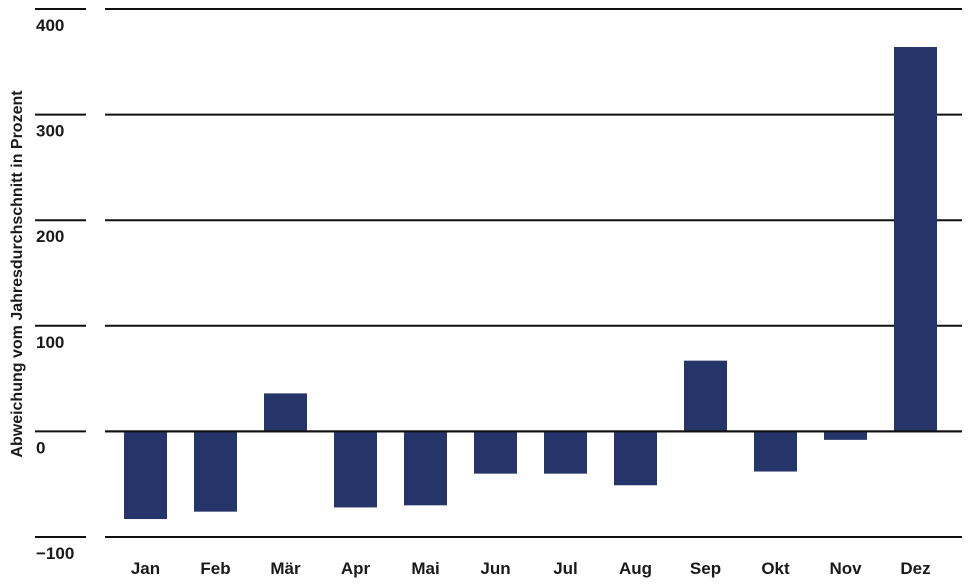  Describe the element at coordinates (705, 568) in the screenshot. I see `x-tick-label: Sep` at that location.